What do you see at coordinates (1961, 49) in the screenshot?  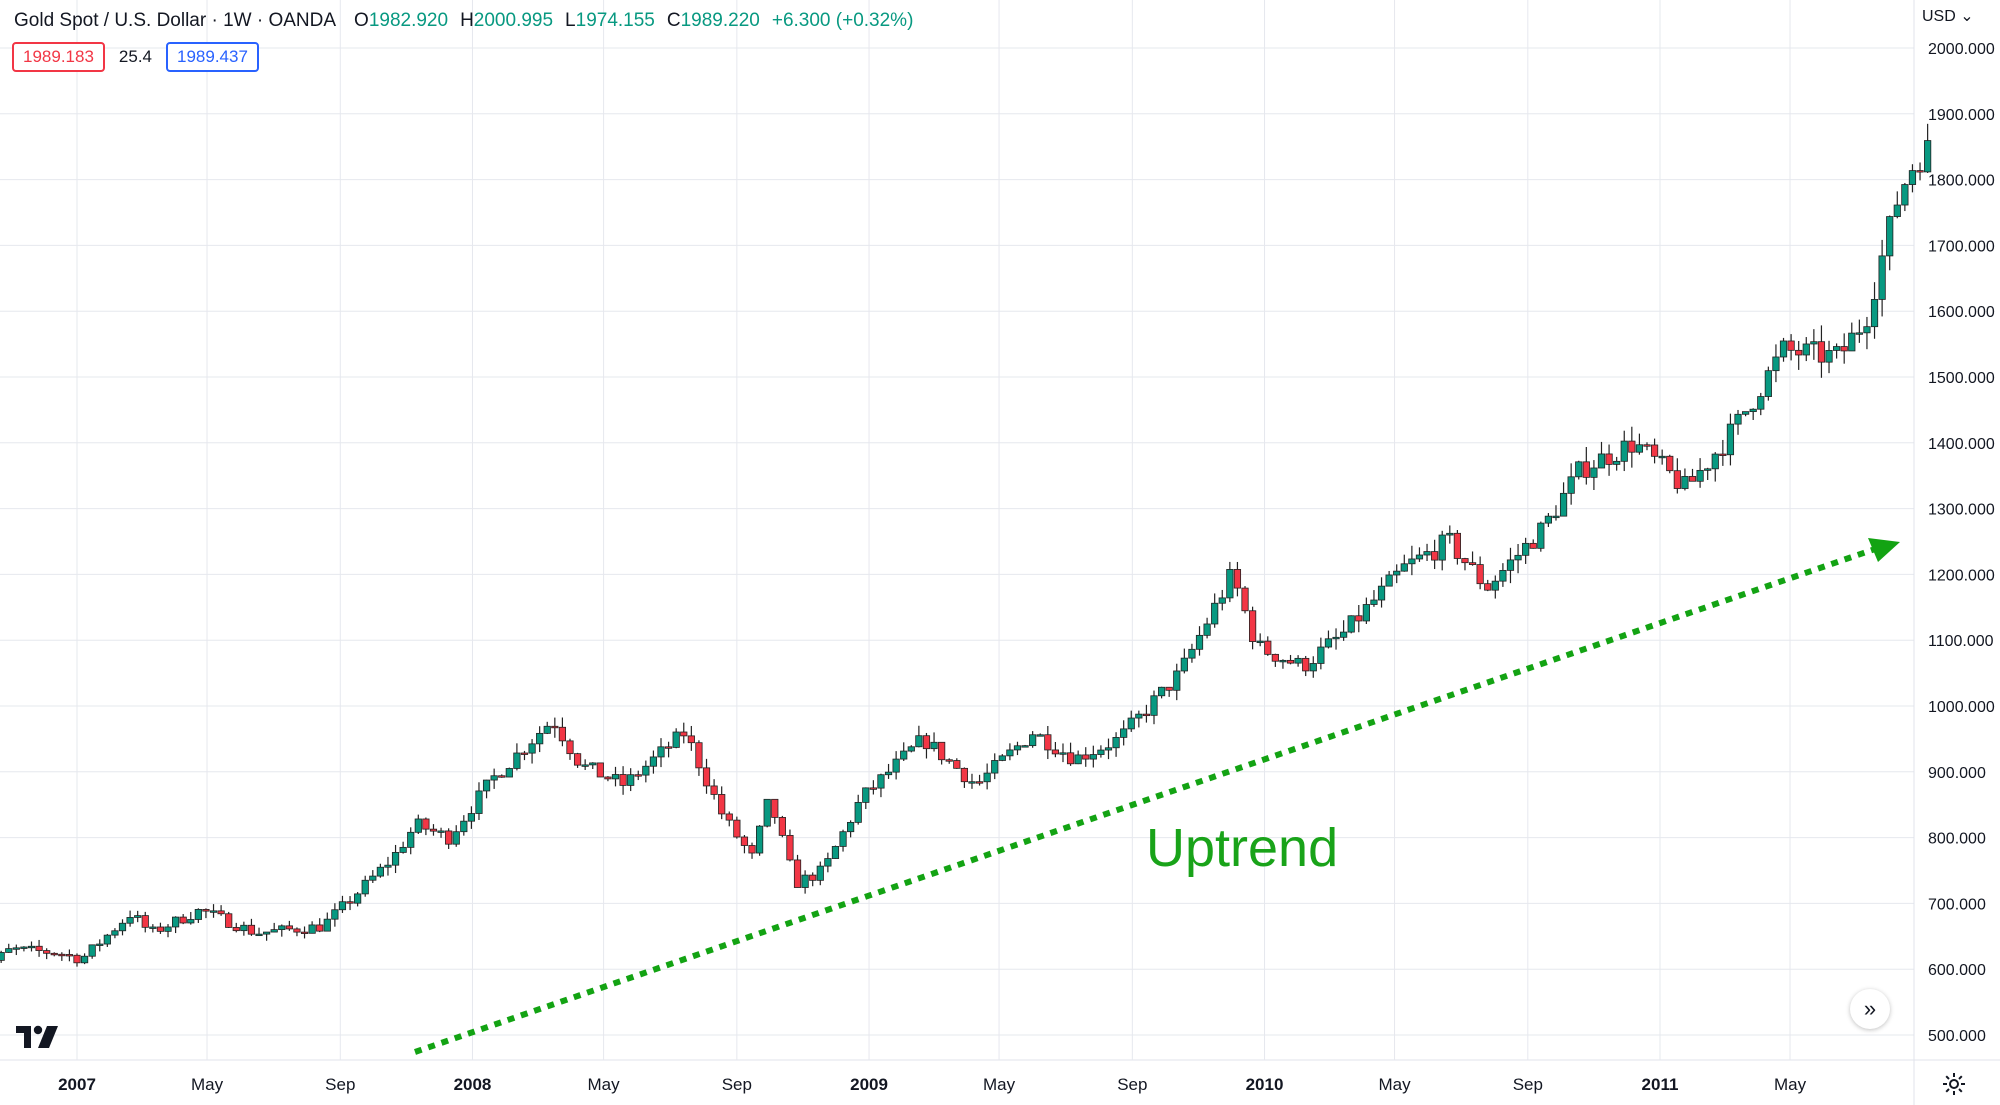 I see `y-tick-label: 2000.000` at bounding box center [1961, 49].